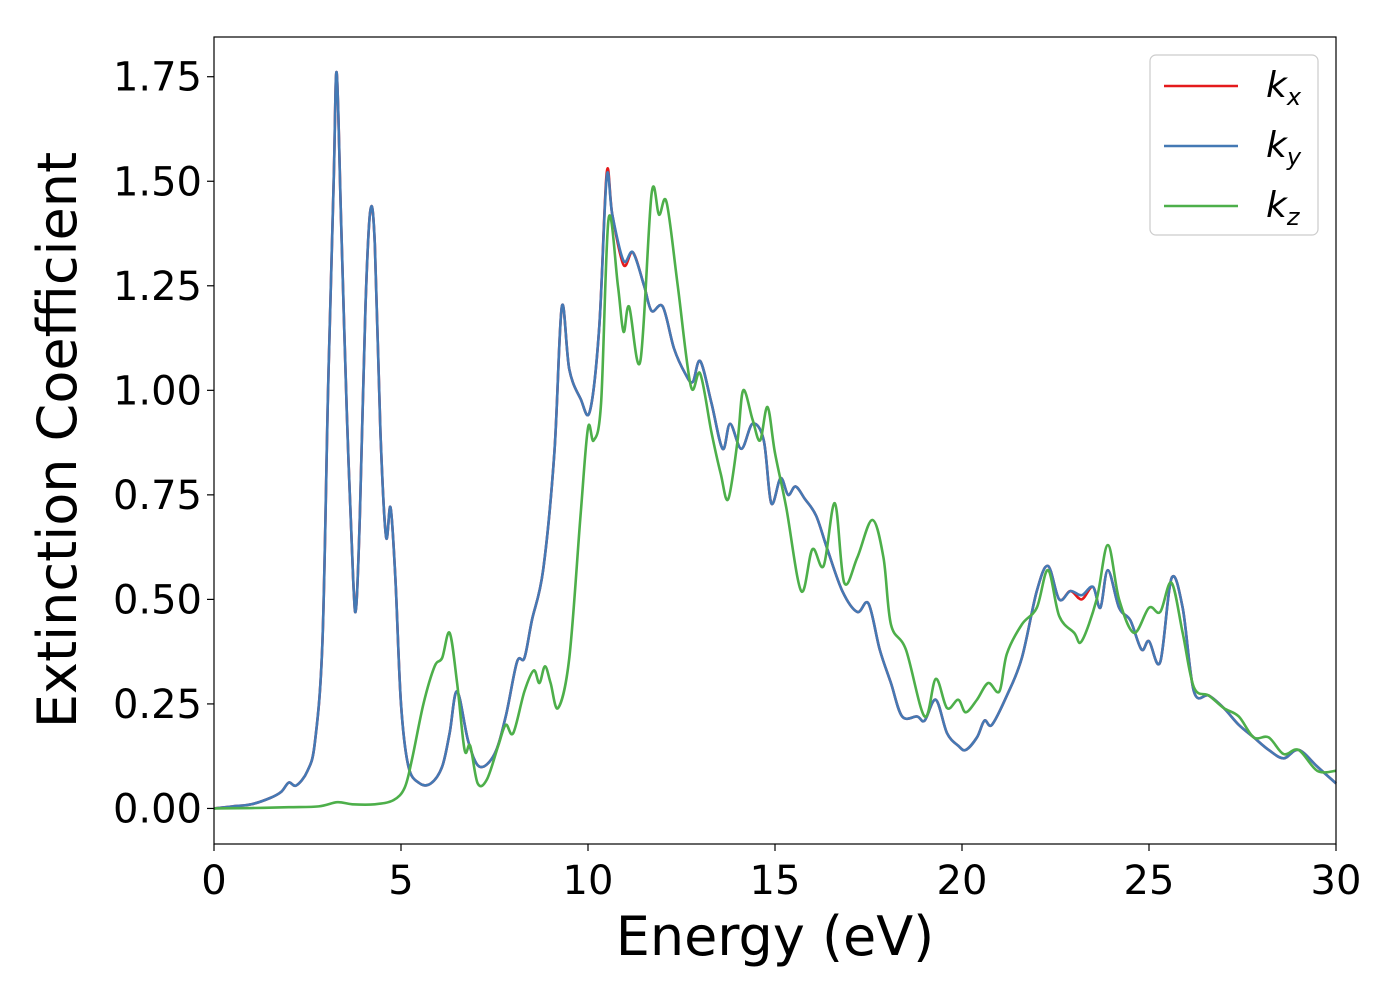 The width and height of the screenshot is (1400, 1000). What do you see at coordinates (400, 881) in the screenshot?
I see `x-tick-label: 5` at bounding box center [400, 881].